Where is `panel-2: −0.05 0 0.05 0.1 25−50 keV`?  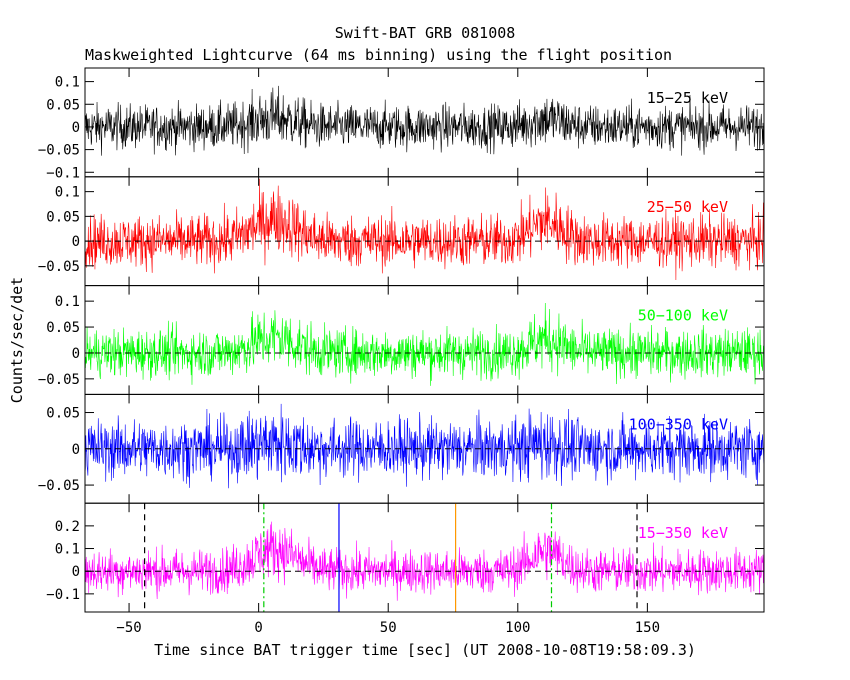 panel-2: −0.05 0 0.05 0.1 25−50 keV is located at coordinates (401, 231).